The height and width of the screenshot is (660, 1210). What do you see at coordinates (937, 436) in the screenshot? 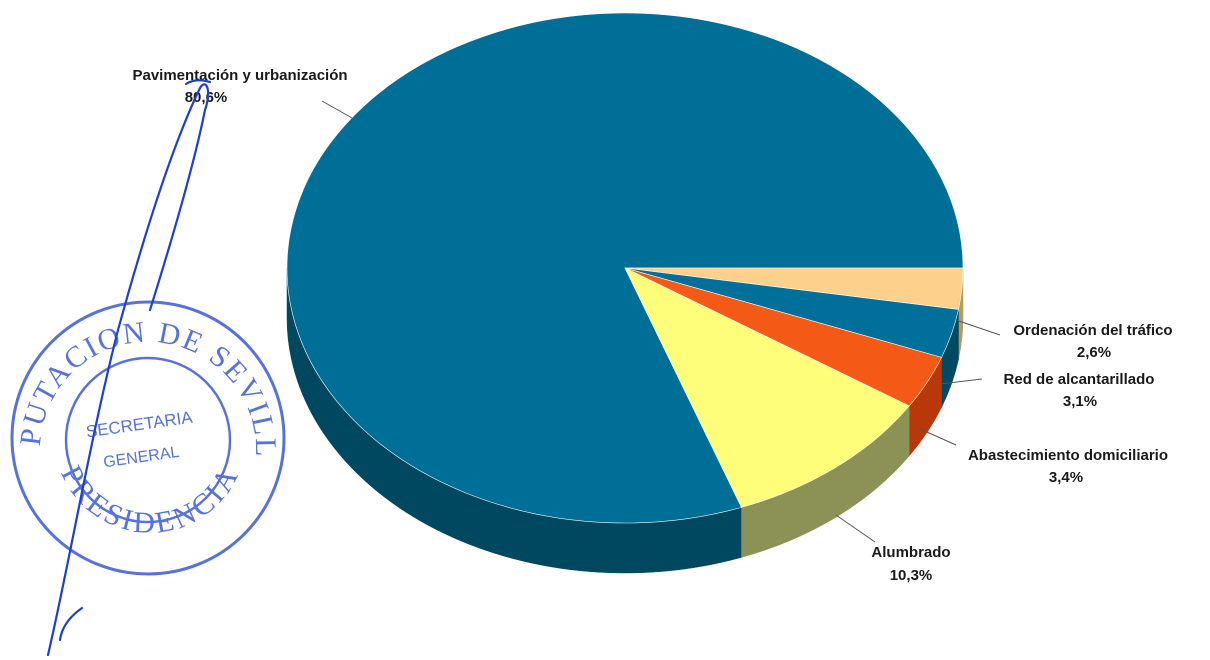
I see `leader-line-abastecimiento` at bounding box center [937, 436].